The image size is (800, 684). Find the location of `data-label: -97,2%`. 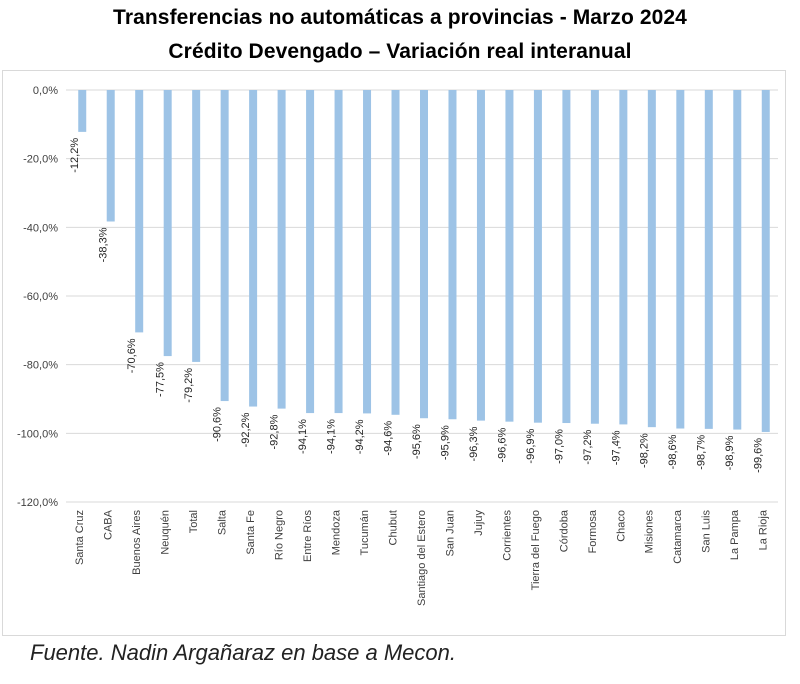

data-label: -97,2% is located at coordinates (588, 447).